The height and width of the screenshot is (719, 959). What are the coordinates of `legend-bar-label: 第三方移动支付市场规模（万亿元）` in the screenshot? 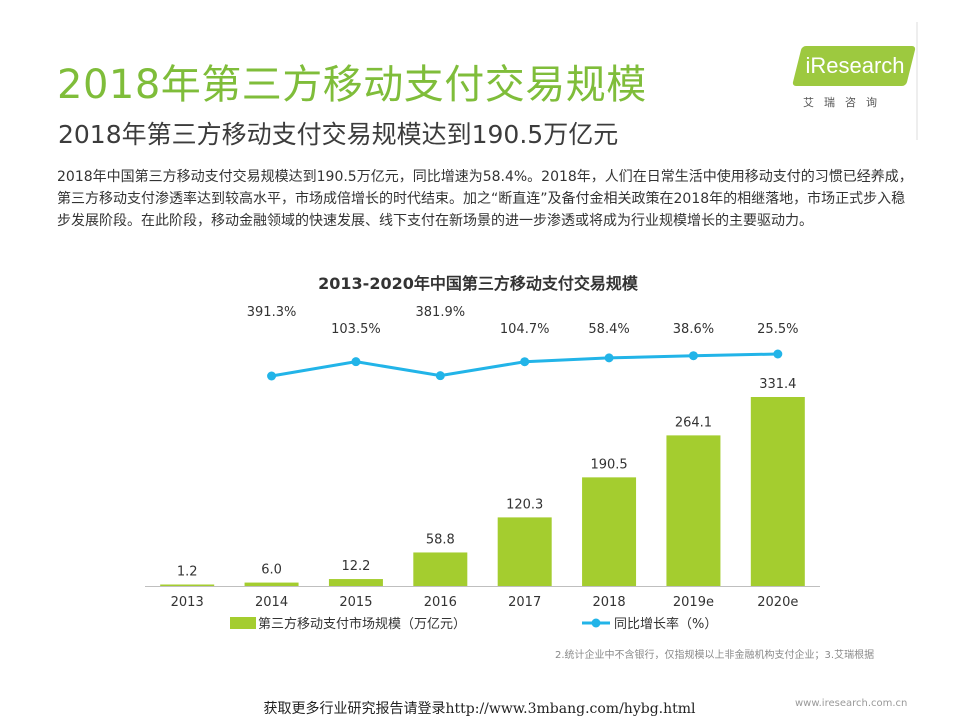 It's located at (362, 624).